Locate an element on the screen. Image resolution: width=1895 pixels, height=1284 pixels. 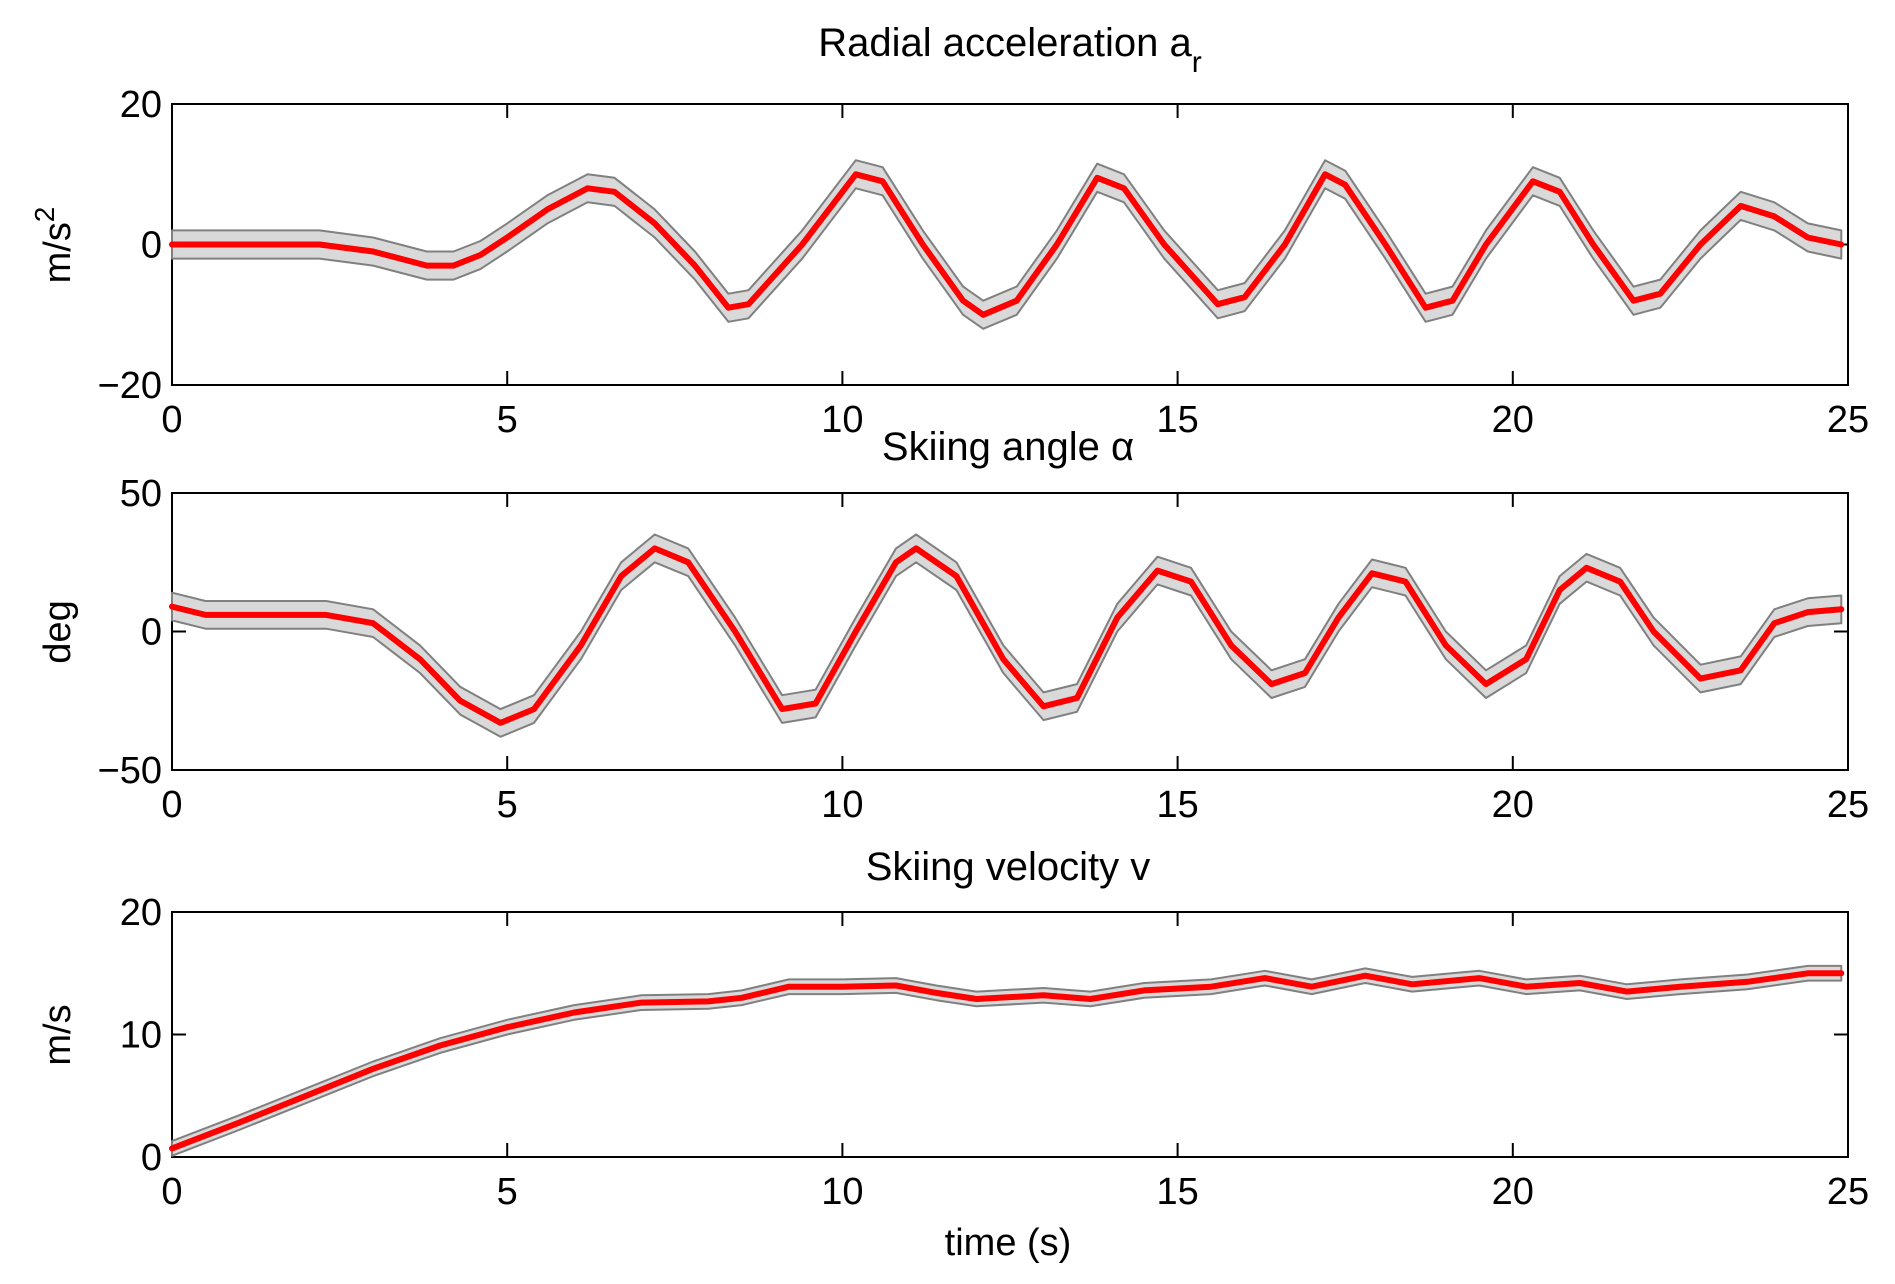
chart-title: Radial acceleration ar is located at coordinates (1010, 50).